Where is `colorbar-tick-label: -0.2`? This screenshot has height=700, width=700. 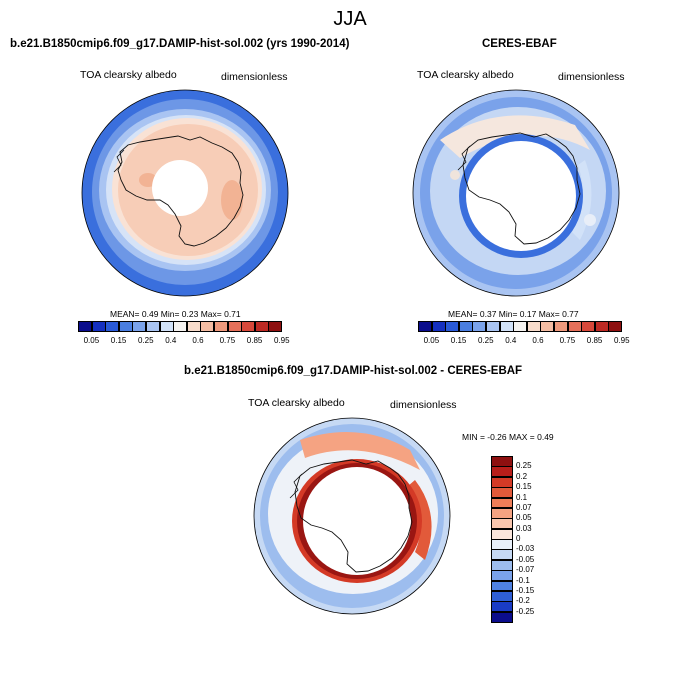
colorbar-tick-label: -0.2 is located at coordinates (523, 601).